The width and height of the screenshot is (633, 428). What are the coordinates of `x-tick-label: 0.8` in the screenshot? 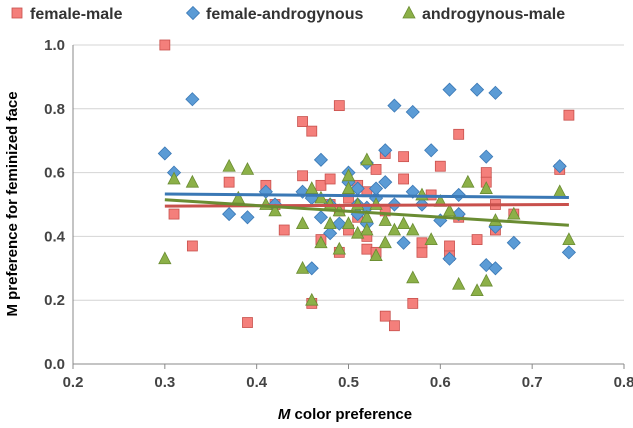 It's located at (623, 382).